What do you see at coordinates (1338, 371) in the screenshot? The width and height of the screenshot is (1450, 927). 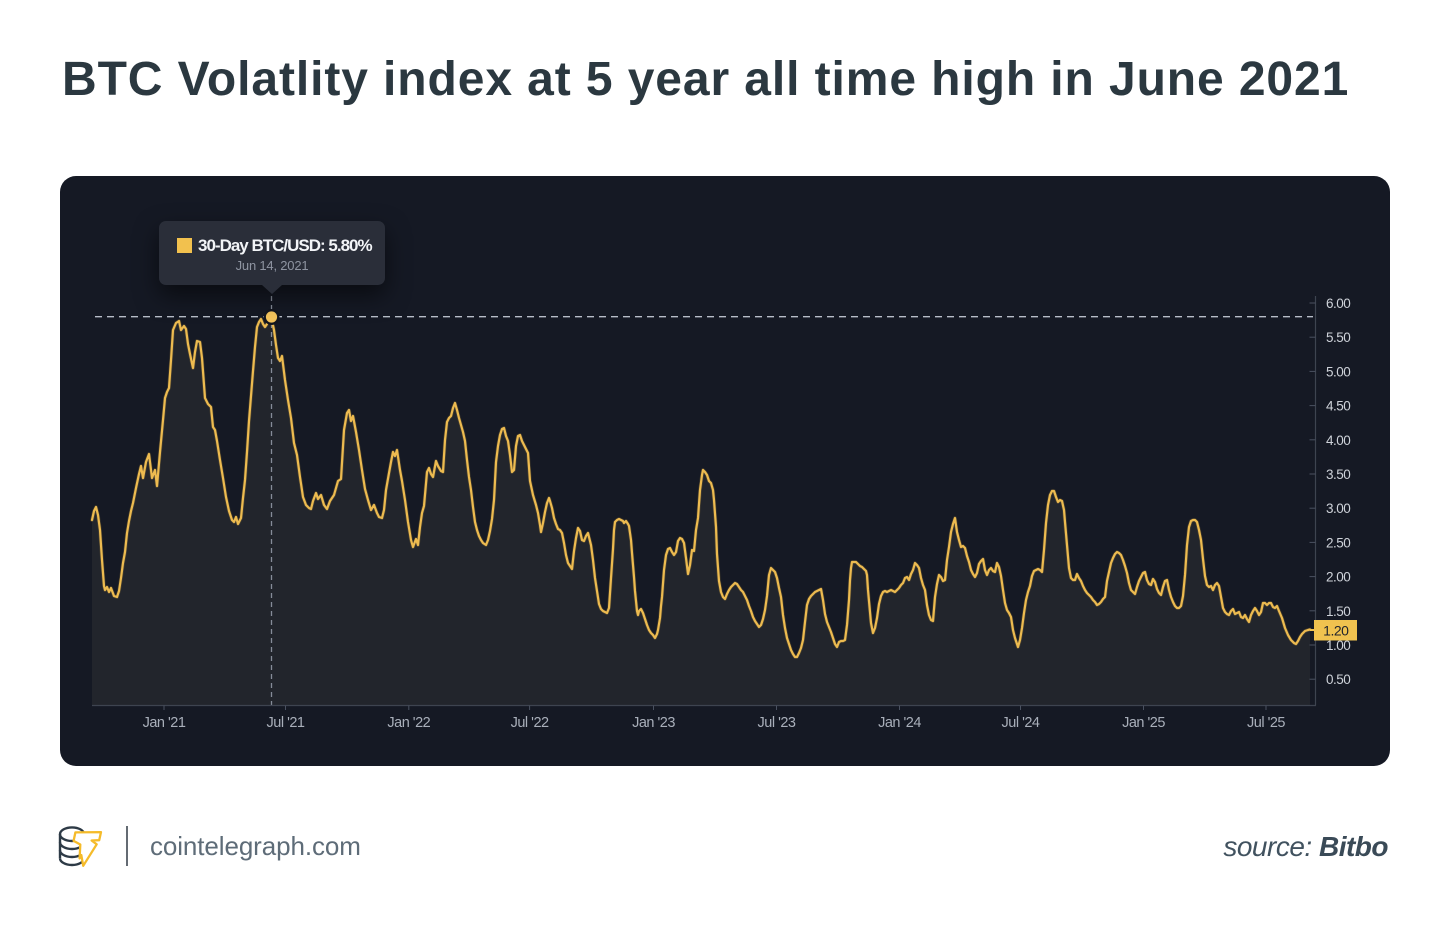 I see `svg-text: 5.00` at bounding box center [1338, 371].